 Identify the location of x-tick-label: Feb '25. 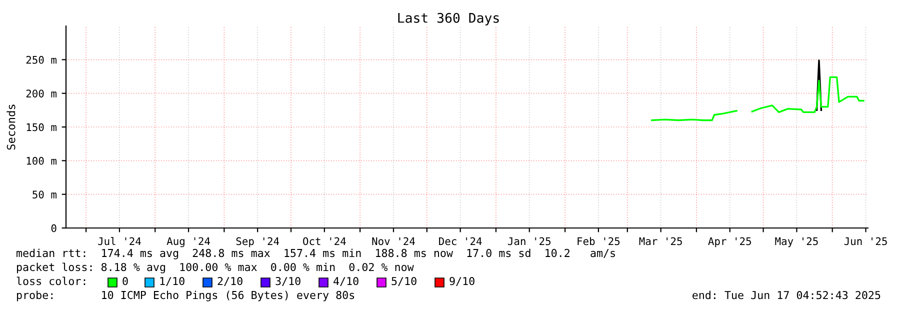
(599, 241).